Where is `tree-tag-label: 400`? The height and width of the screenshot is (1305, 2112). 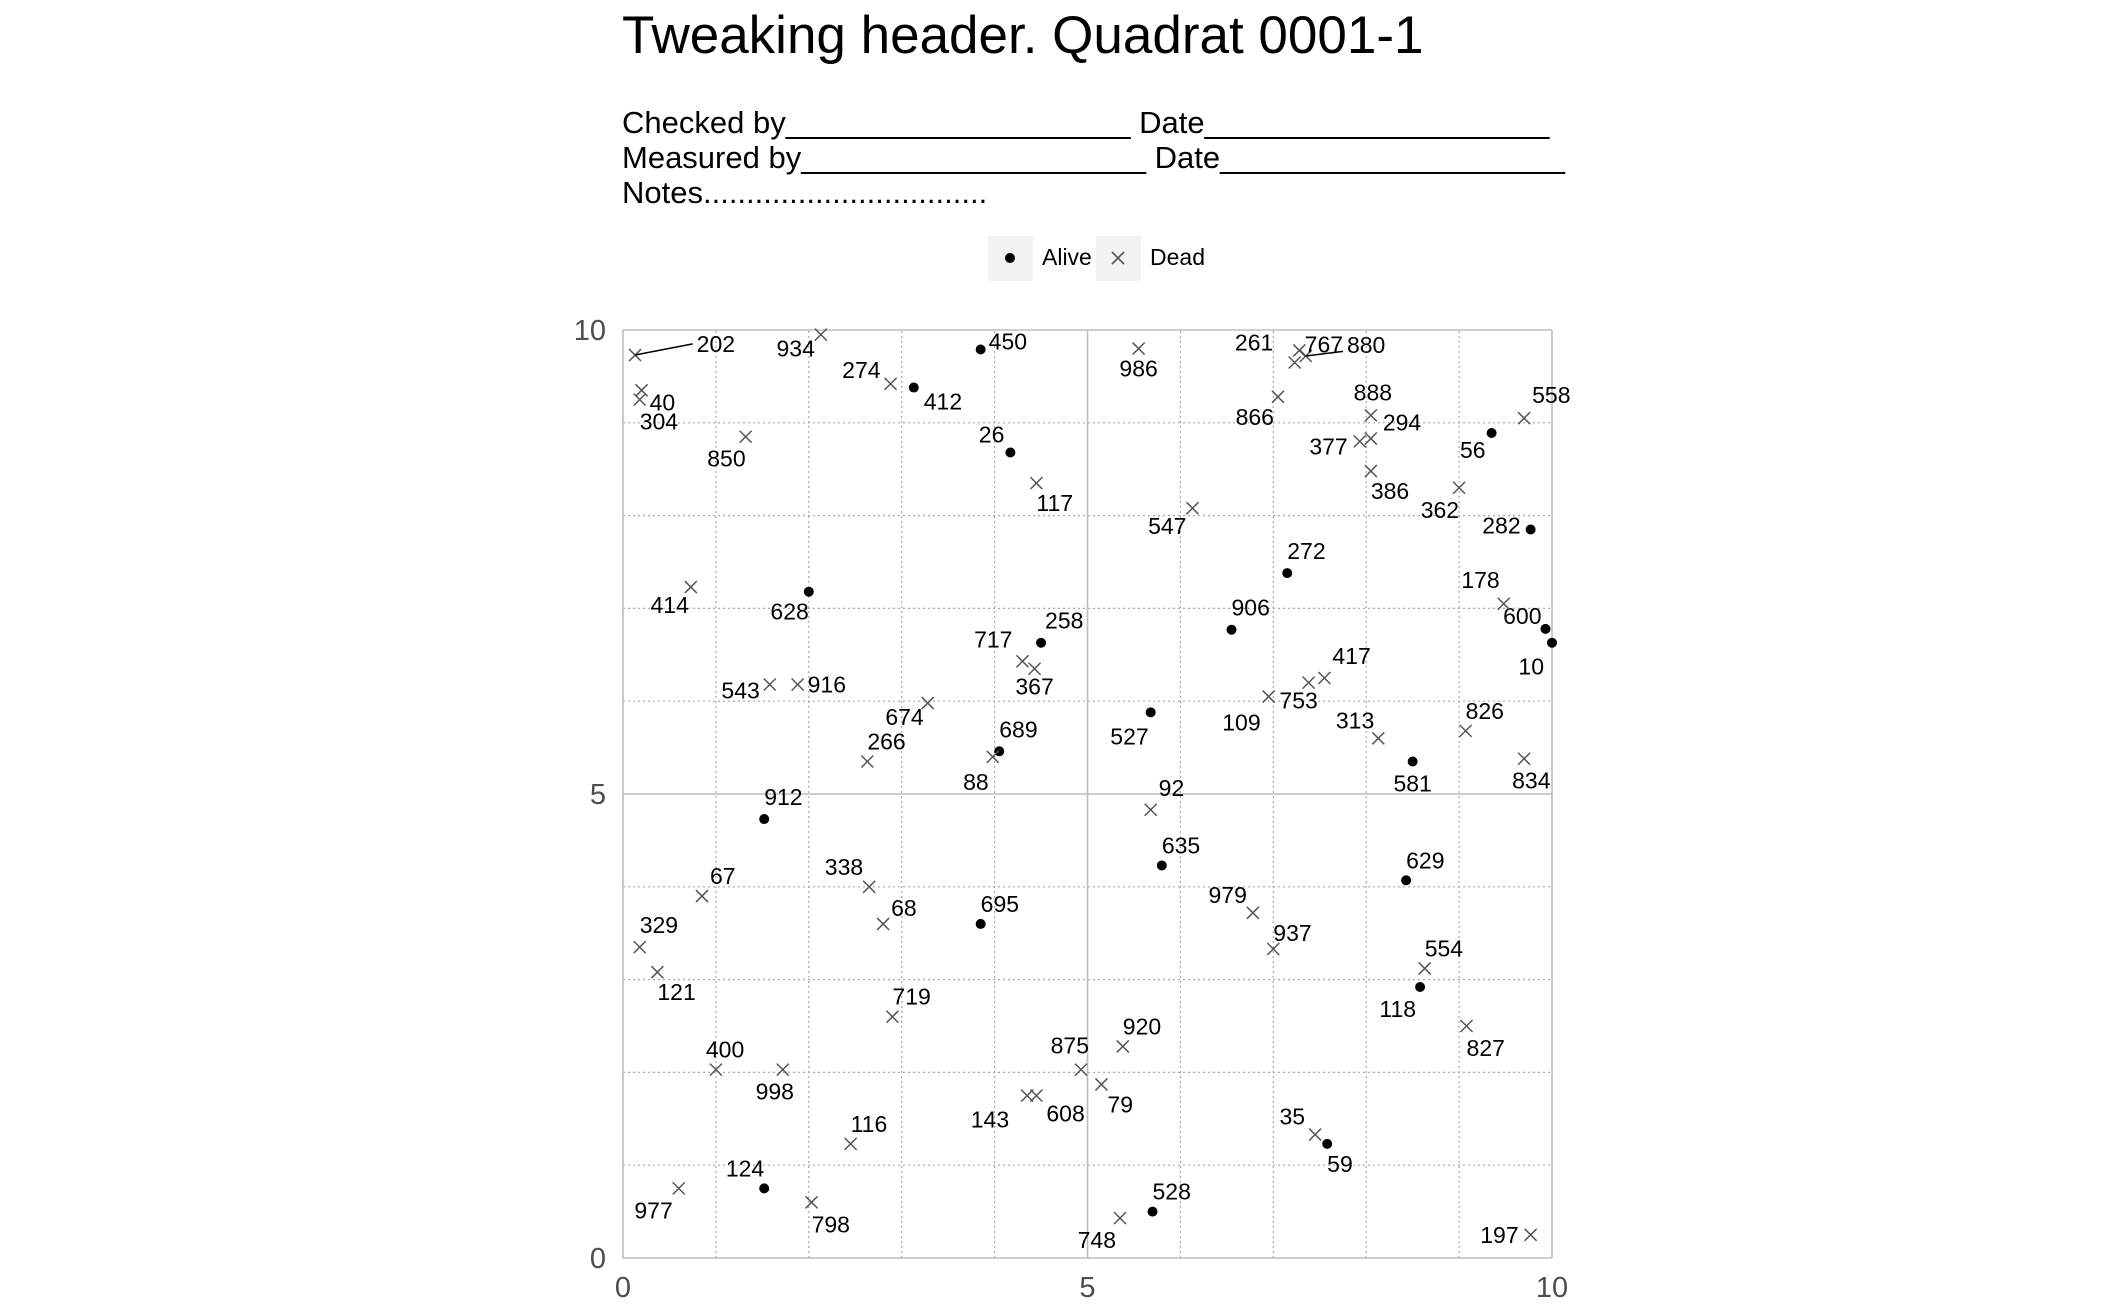 tree-tag-label: 400 is located at coordinates (725, 1050).